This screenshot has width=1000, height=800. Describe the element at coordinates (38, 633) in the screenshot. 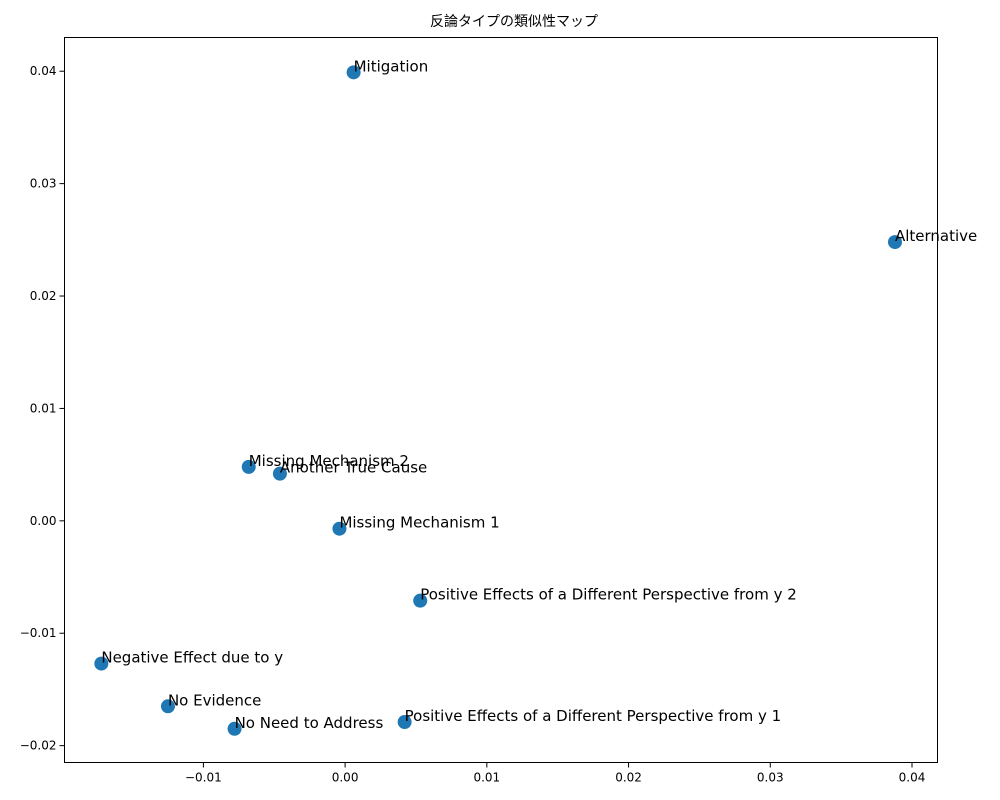

I see `y-tick-label: −0.01` at that location.